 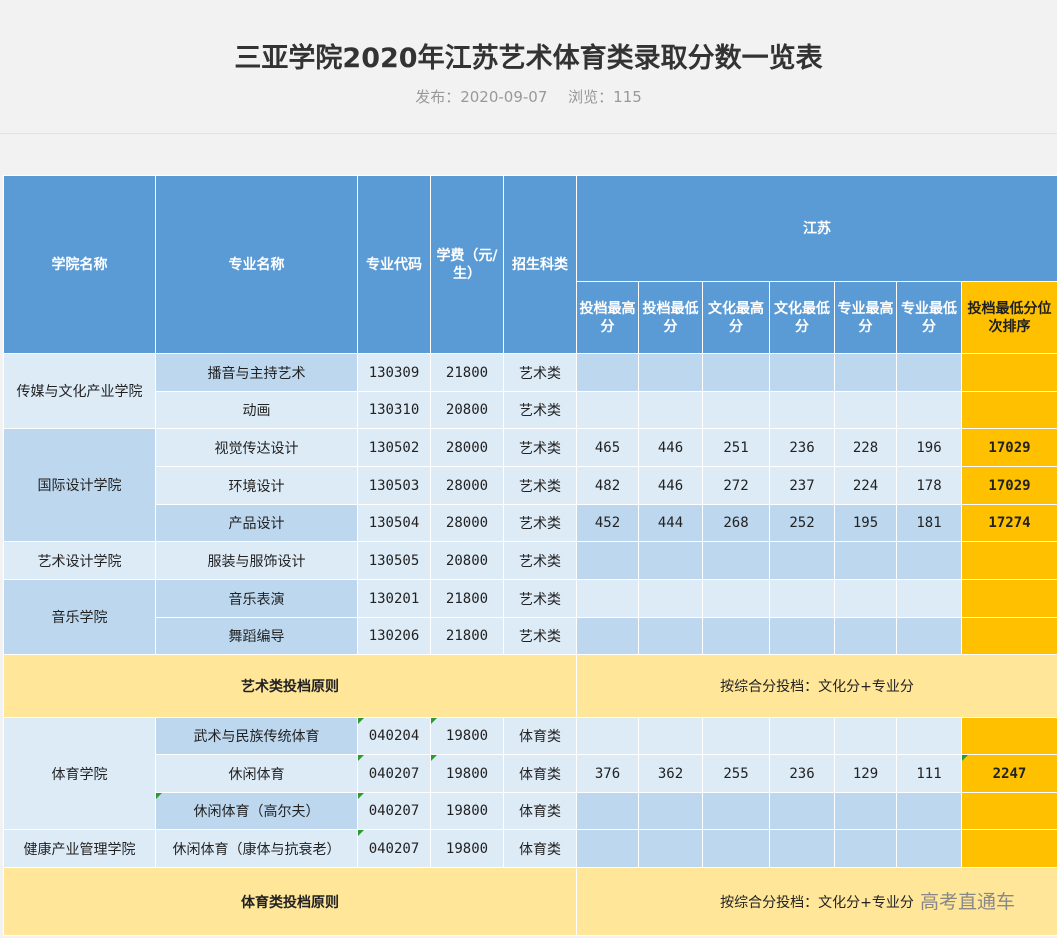 What do you see at coordinates (736, 447) in the screenshot?
I see `score-cell: 251` at bounding box center [736, 447].